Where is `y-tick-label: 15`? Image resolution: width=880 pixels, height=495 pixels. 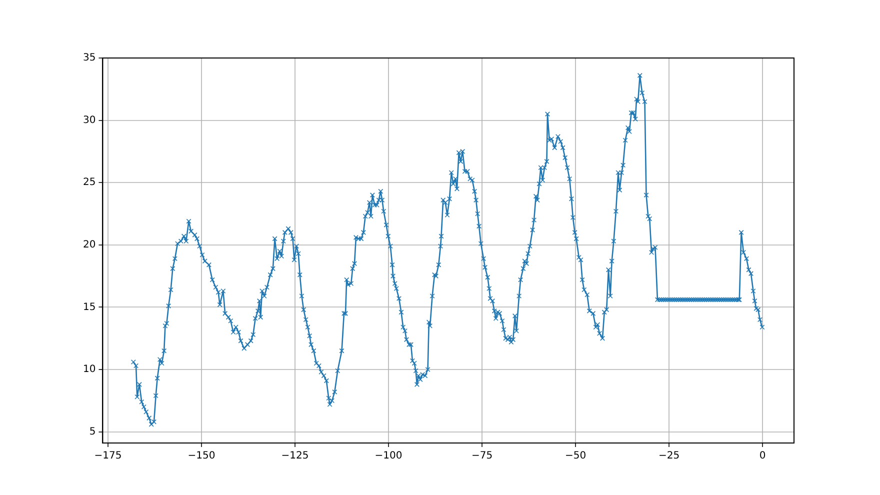
y-tick-label: 15 is located at coordinates (89, 307).